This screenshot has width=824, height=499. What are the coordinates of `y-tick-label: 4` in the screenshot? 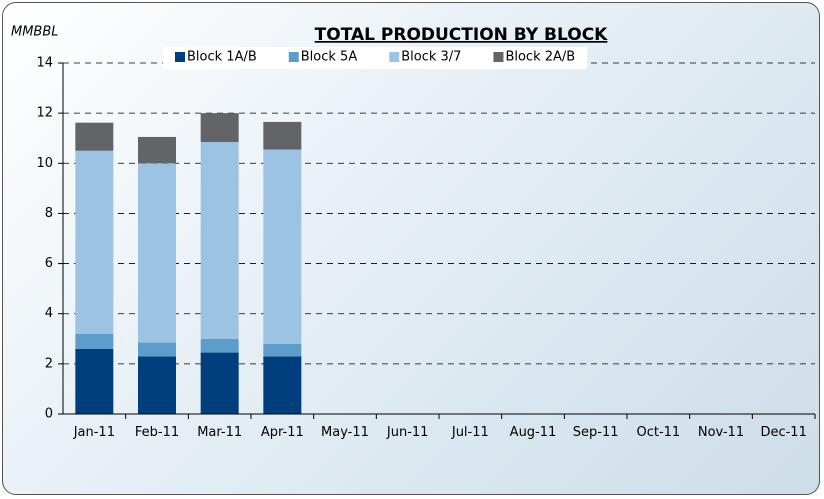 It's located at (49, 313).